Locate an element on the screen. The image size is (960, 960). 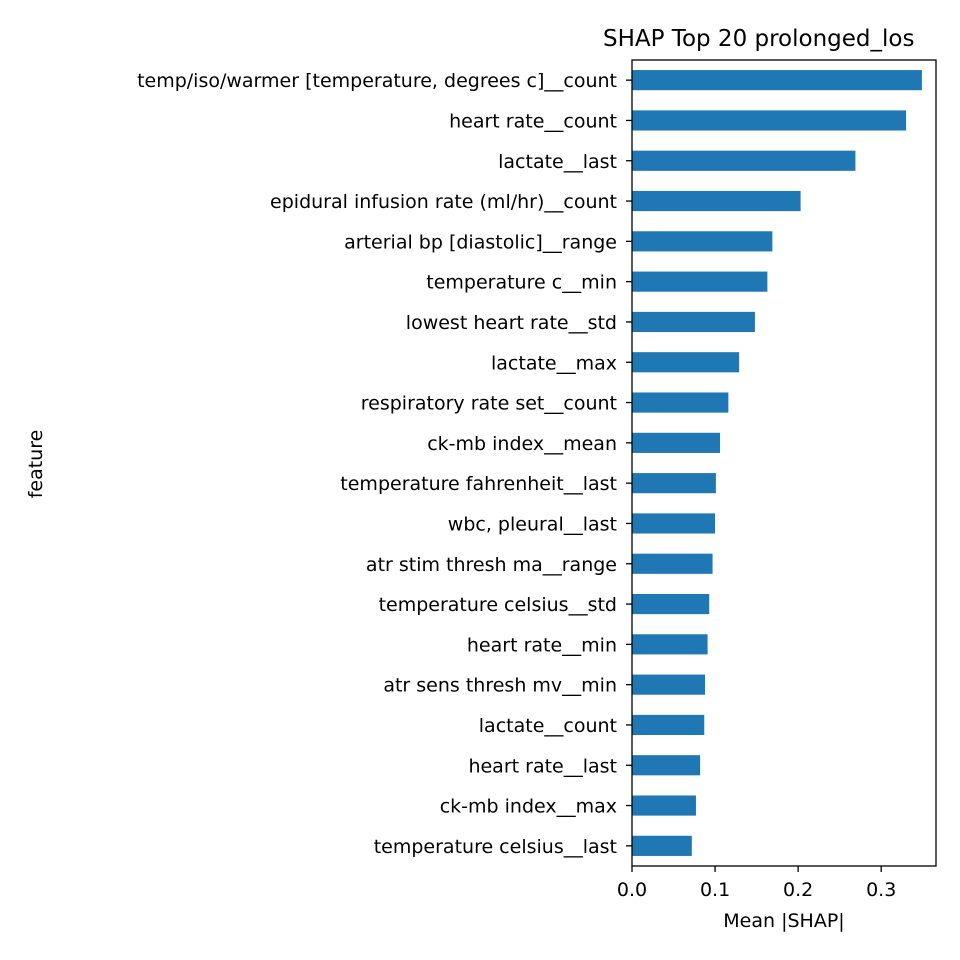
y-tick-label: atr sens thresh mv__min is located at coordinates (500, 686).